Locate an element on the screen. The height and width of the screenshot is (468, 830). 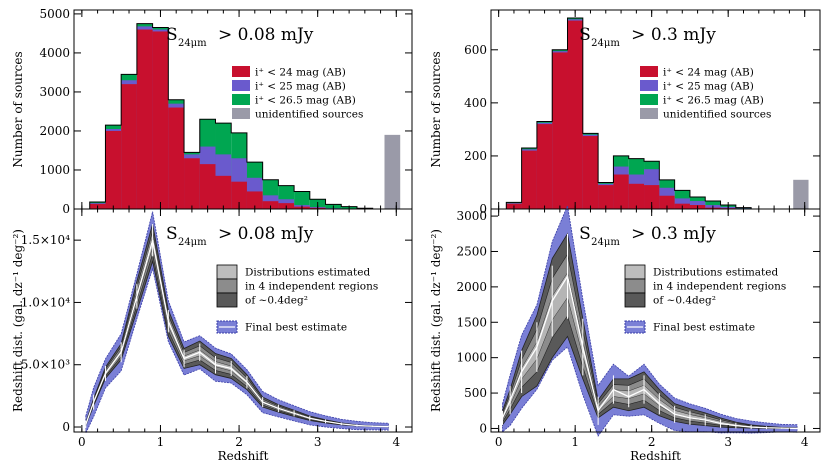
y-tick-label: 2500 is located at coordinates (471, 251).